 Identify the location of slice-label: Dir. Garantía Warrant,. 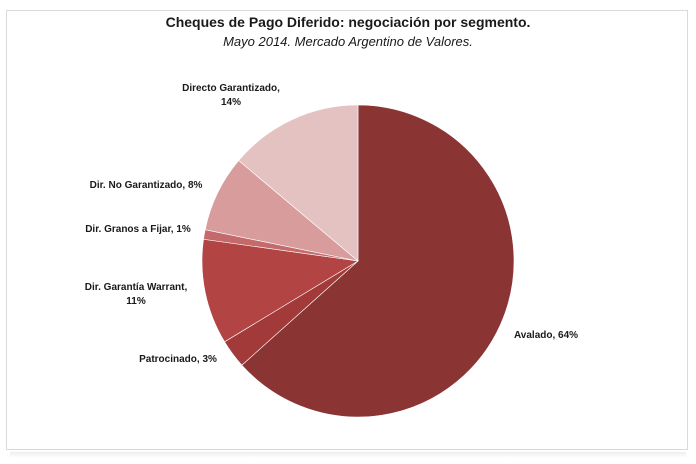
(136, 287).